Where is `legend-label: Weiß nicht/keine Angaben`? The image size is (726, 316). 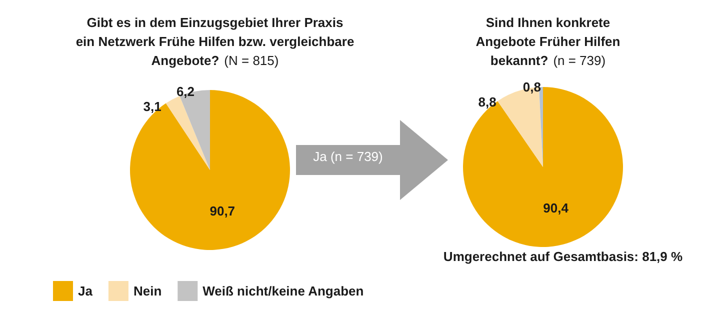 legend-label: Weiß nicht/keine Angaben is located at coordinates (283, 291).